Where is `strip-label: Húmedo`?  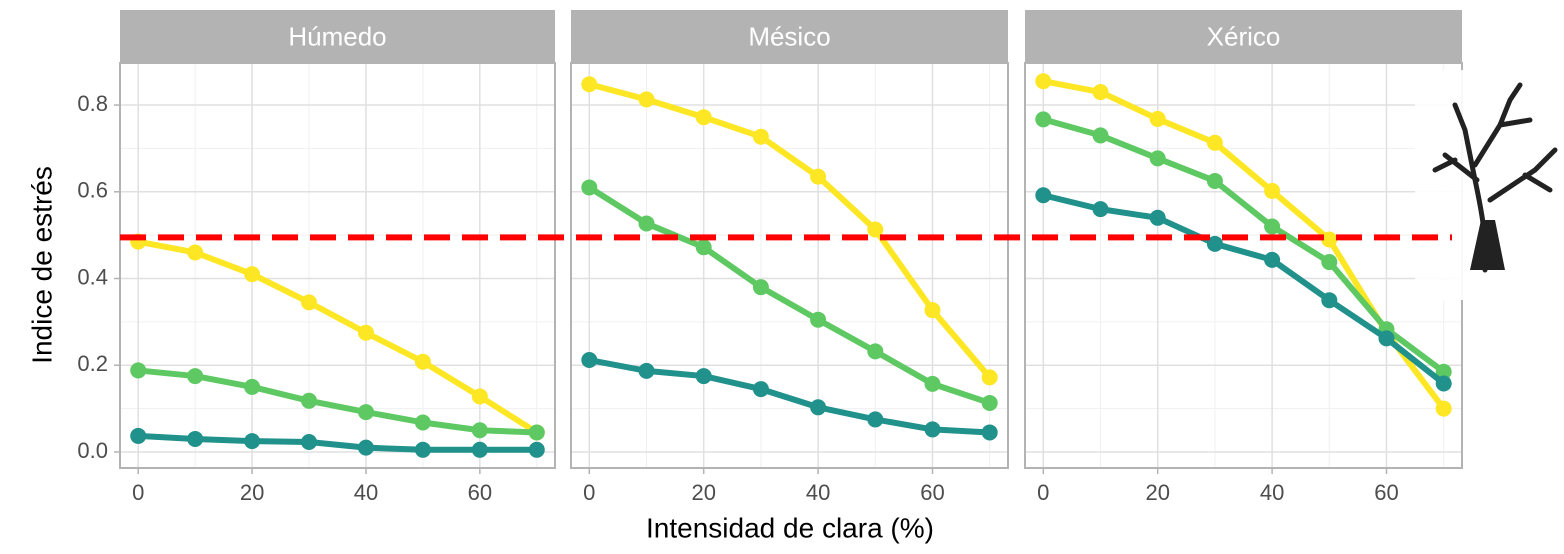
strip-label: Húmedo is located at coordinates (337, 36).